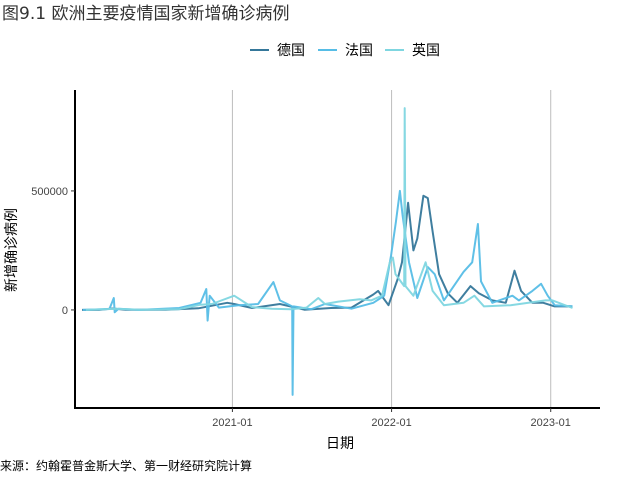  What do you see at coordinates (65, 311) in the screenshot?
I see `y-tick-label: 0` at bounding box center [65, 311].